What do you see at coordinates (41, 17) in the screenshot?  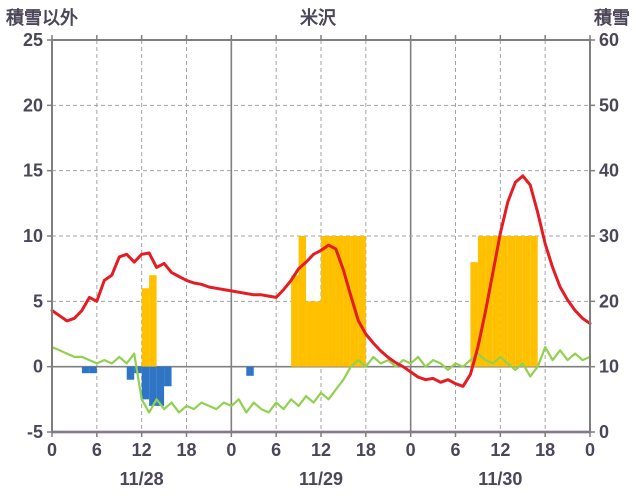 I see `left-axis-title: 積雪以外` at bounding box center [41, 17].